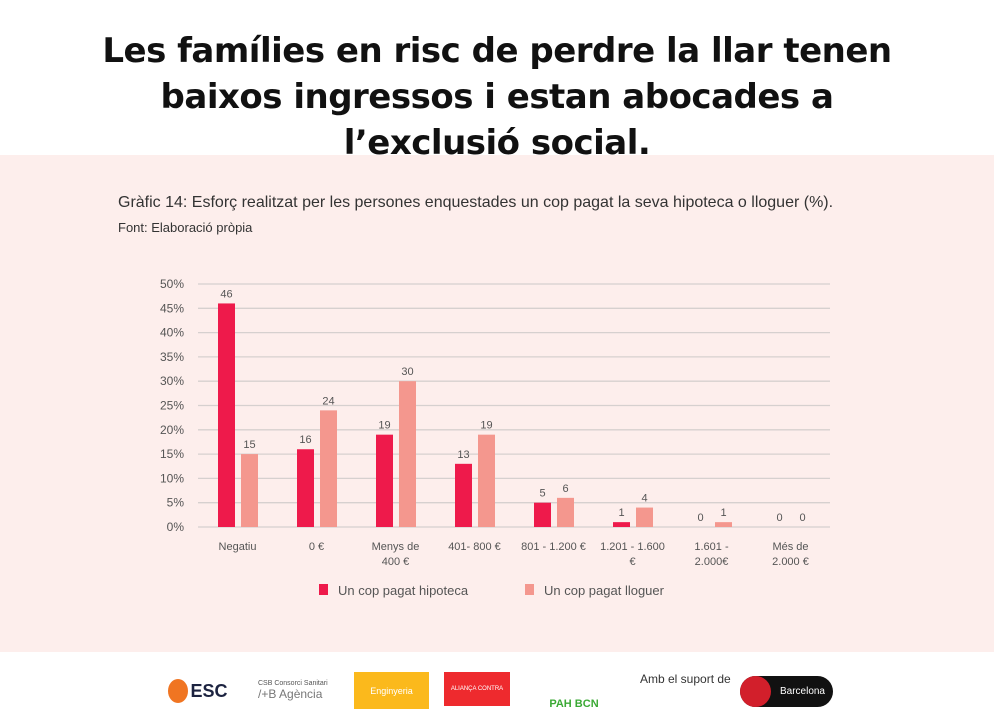  Describe the element at coordinates (396, 547) in the screenshot. I see `x-tick-label: Menys de` at that location.